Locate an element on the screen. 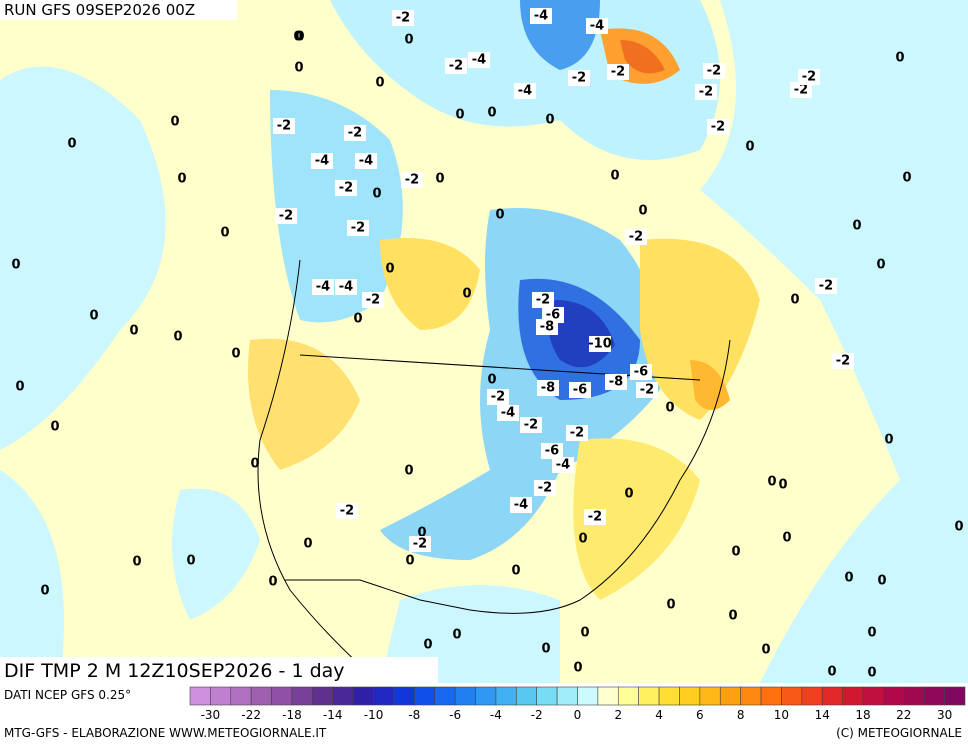 This screenshot has width=968, height=745. colorbar-label: -22 is located at coordinates (251, 715).